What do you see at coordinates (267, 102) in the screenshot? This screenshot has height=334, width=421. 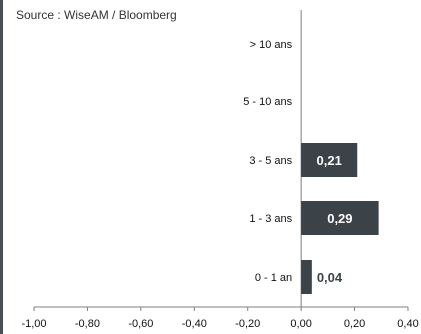 I see `category-label: 5 - 10 ans` at bounding box center [267, 102].